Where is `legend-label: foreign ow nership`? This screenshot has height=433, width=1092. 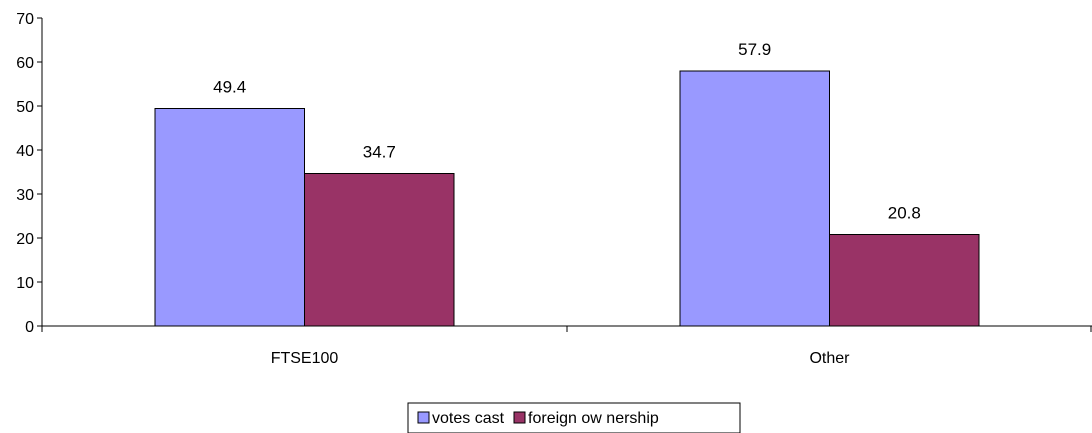 legend-label: foreign ow nership is located at coordinates (593, 418).